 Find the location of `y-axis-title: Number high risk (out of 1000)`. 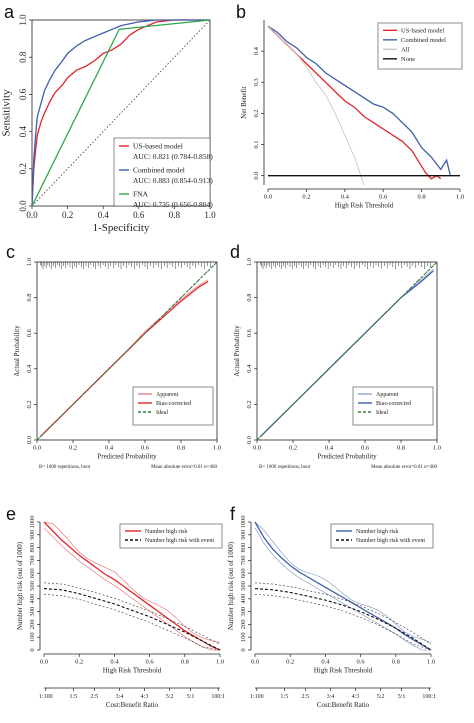

y-axis-title: Number high risk (out of 1000) is located at coordinates (231, 585).